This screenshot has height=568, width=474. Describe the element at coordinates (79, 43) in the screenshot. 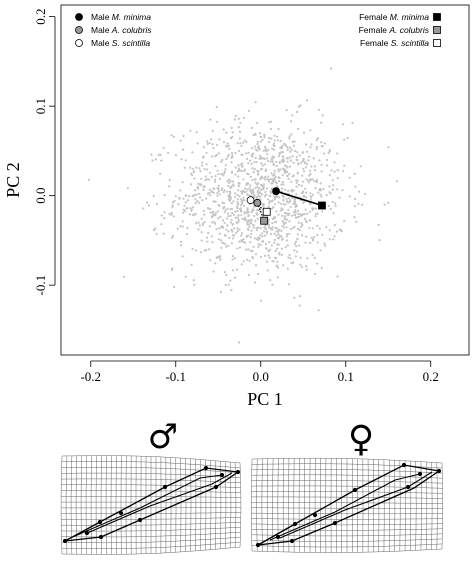

I see `marker-male-s-scintilla` at that location.